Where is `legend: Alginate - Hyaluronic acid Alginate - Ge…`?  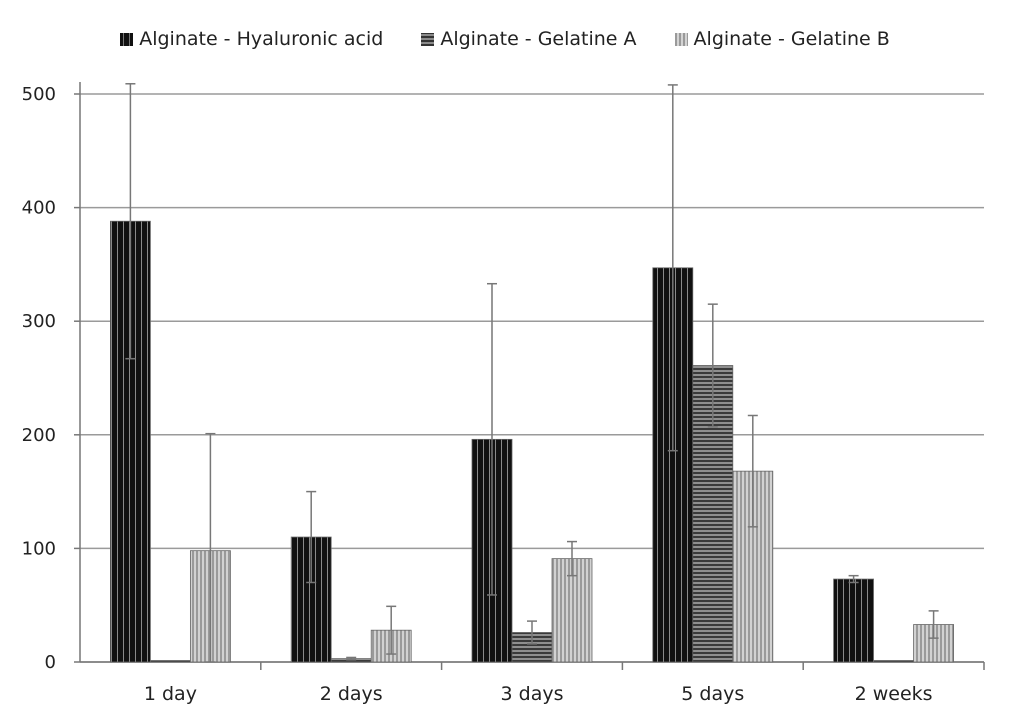
legend: Alginate - Hyaluronic acid Alginate - Ge… is located at coordinates (505, 39).